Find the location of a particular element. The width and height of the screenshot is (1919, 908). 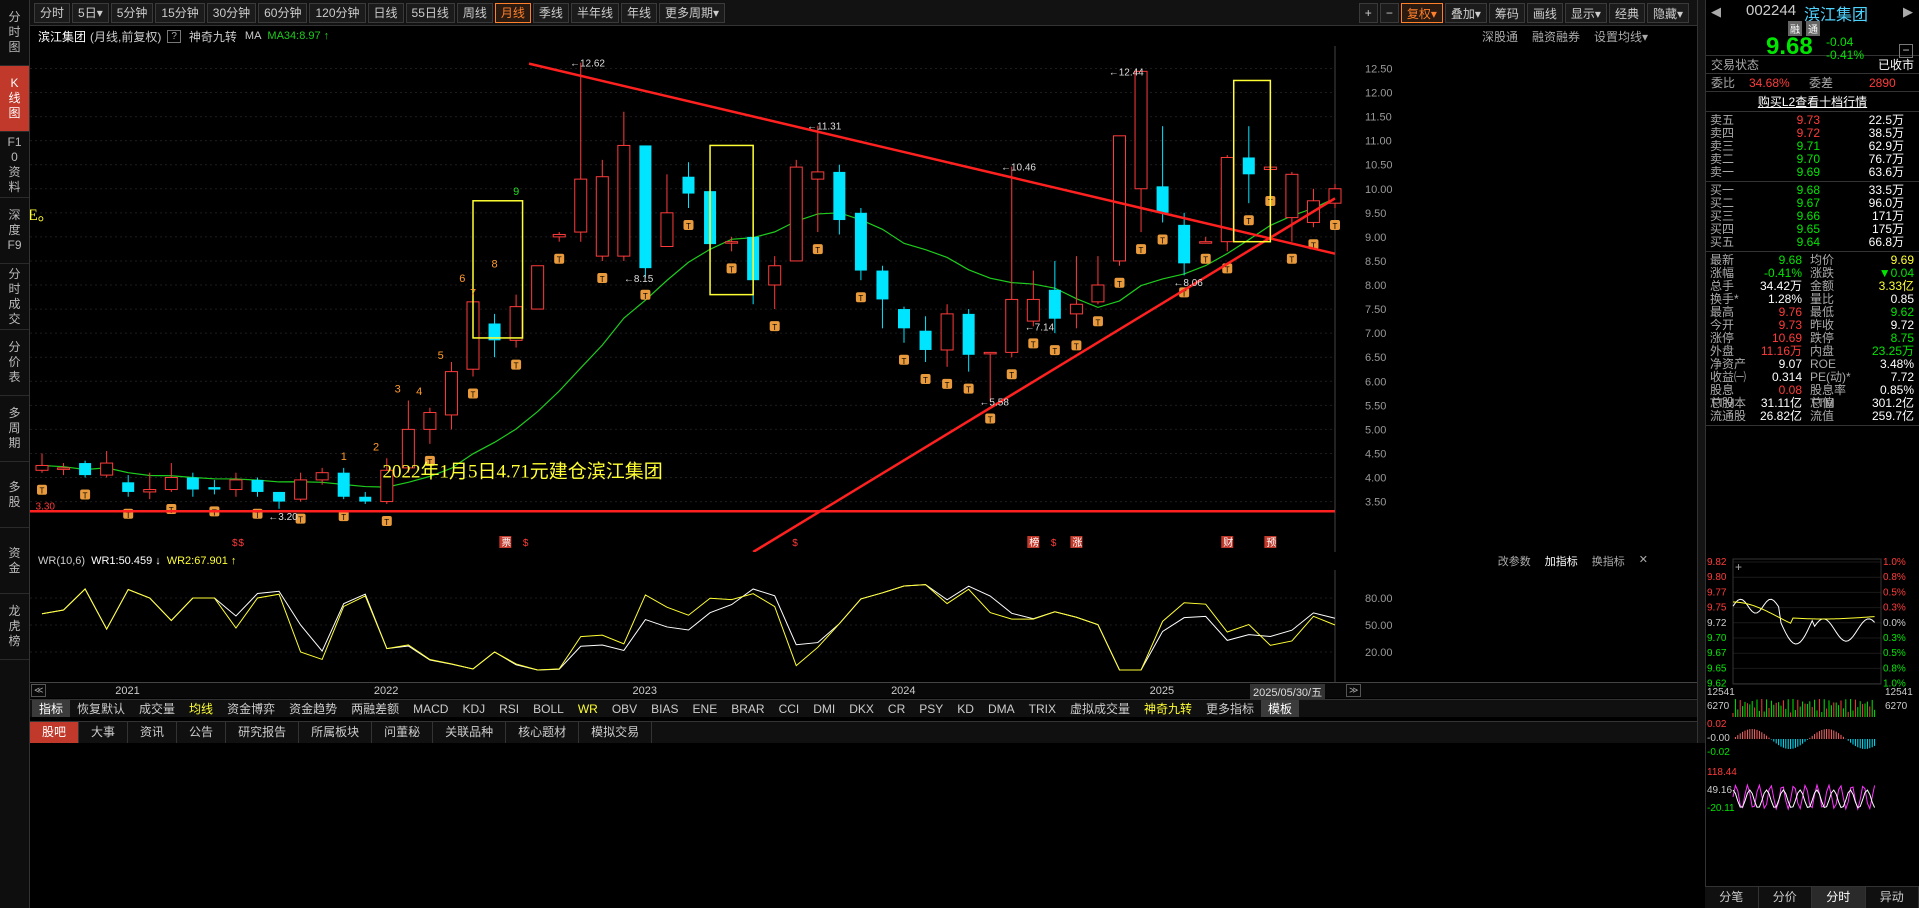

bottom-tab: 问董秘 is located at coordinates (403, 732).